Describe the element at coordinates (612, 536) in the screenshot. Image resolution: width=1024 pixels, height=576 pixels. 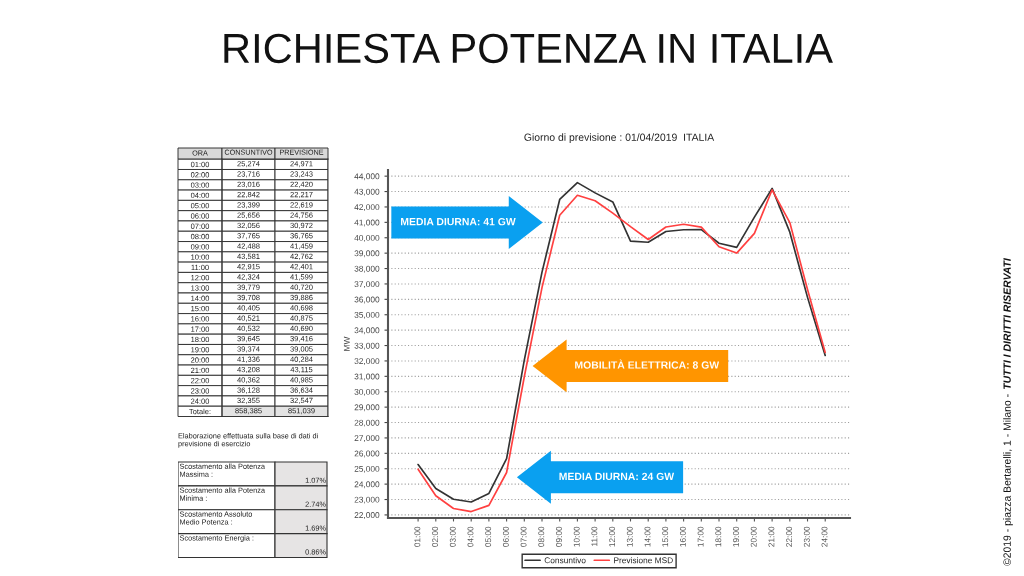
I see `x-tick-label: 12:00` at that location.